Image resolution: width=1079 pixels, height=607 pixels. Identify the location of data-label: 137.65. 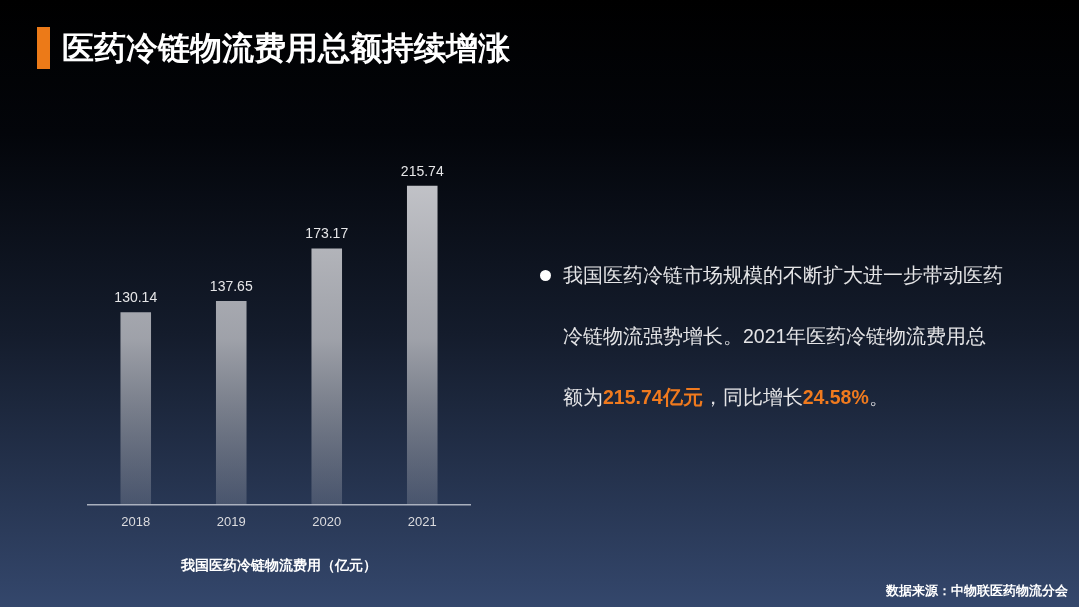
(231, 285).